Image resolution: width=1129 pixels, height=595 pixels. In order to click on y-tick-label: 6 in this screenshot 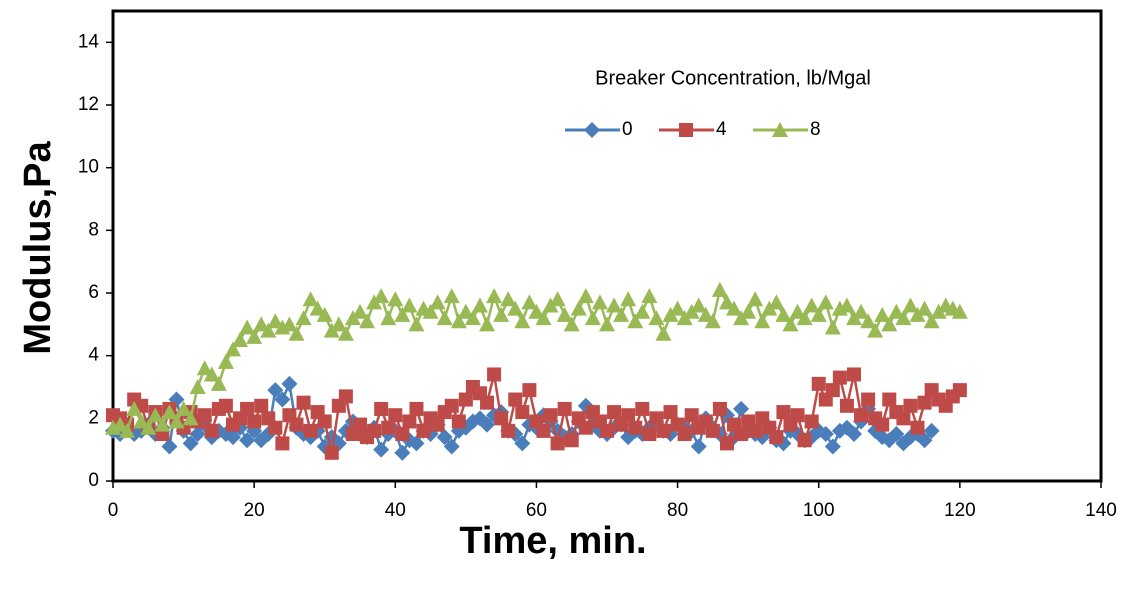, I will do `click(93, 292)`.